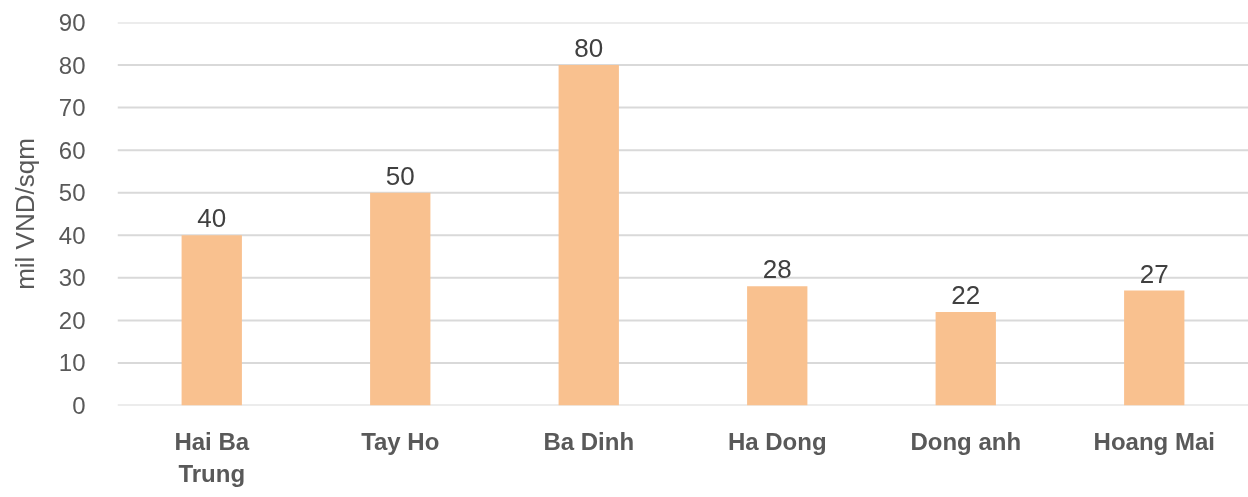 This screenshot has height=497, width=1248. What do you see at coordinates (966, 441) in the screenshot?
I see `x-tick-label: Dong anh` at bounding box center [966, 441].